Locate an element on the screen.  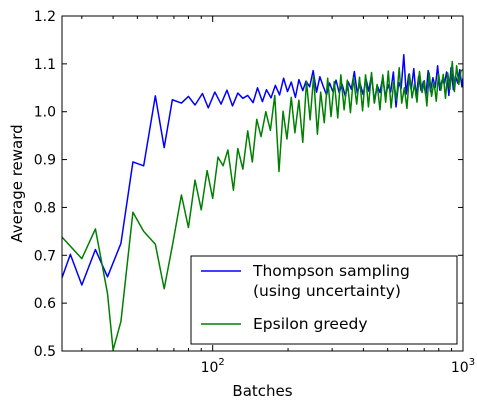
y-tick-label: 1.2 is located at coordinates (45, 17).